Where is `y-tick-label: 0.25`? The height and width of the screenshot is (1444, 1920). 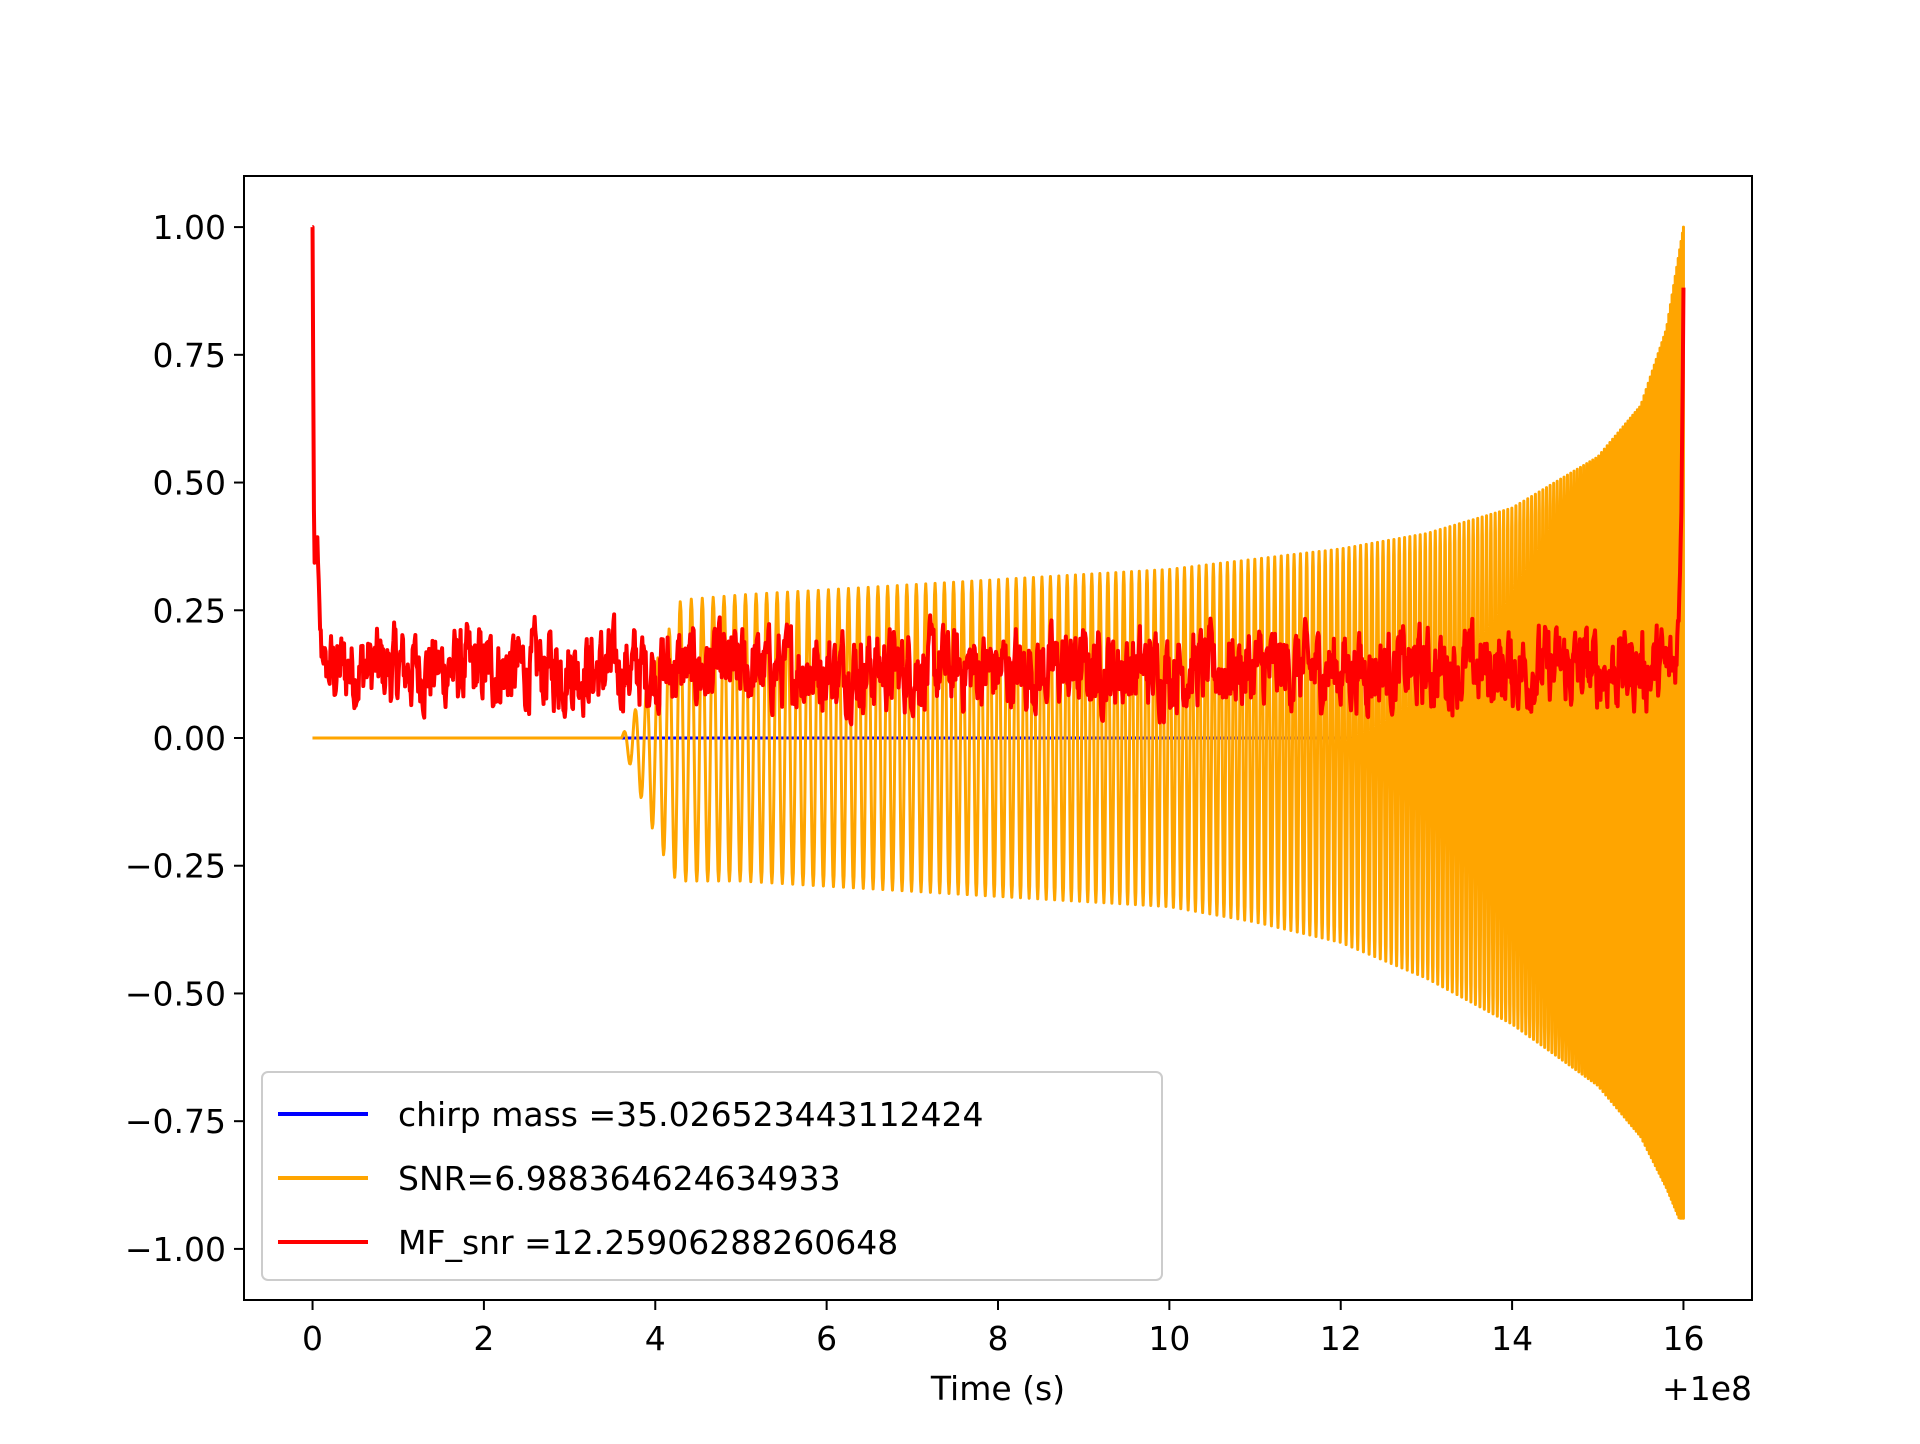 y-tick-label: 0.25 is located at coordinates (189, 610).